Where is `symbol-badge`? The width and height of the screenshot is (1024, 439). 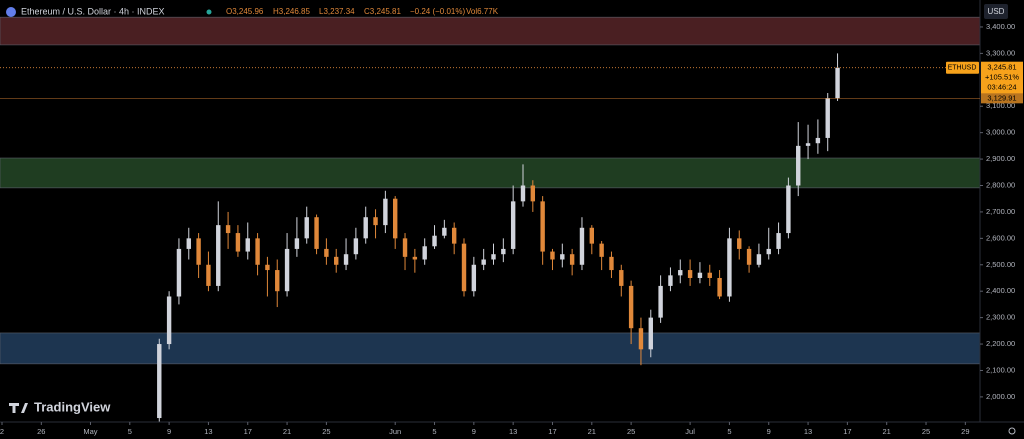 symbol-badge is located at coordinates (962, 67).